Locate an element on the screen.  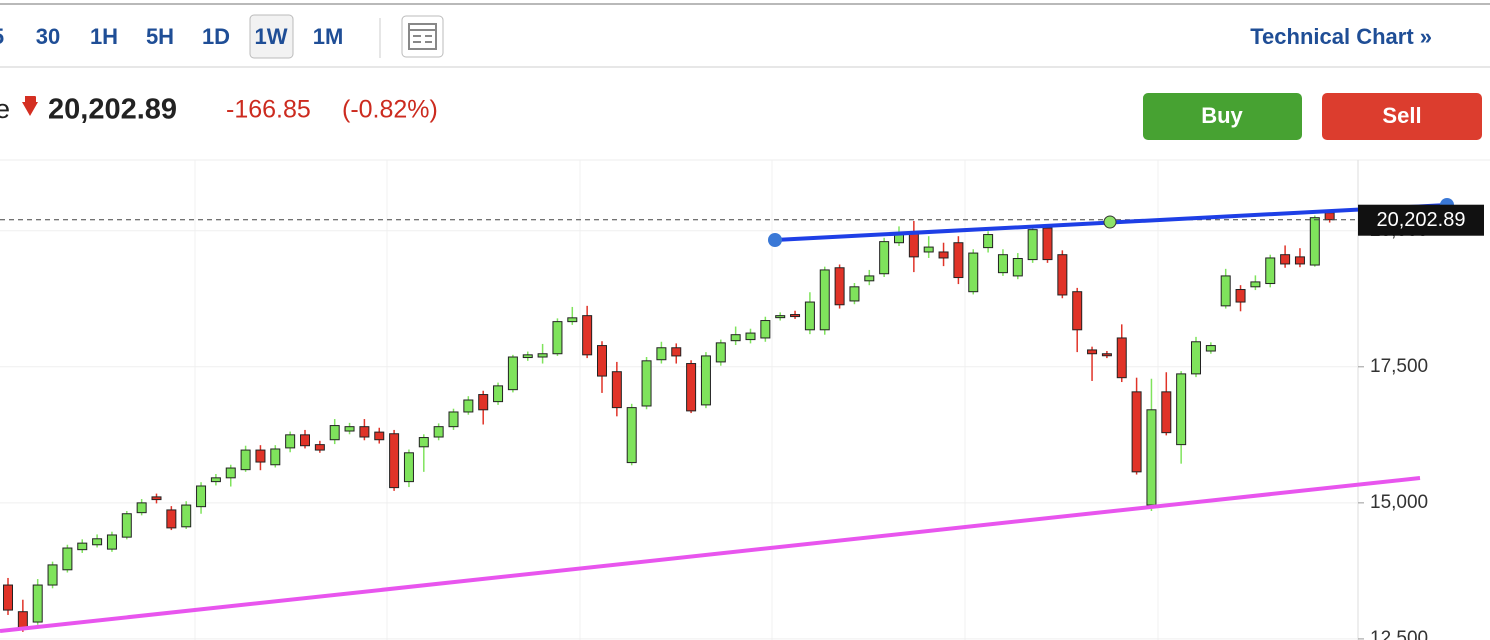
sell-button is located at coordinates (1402, 116).